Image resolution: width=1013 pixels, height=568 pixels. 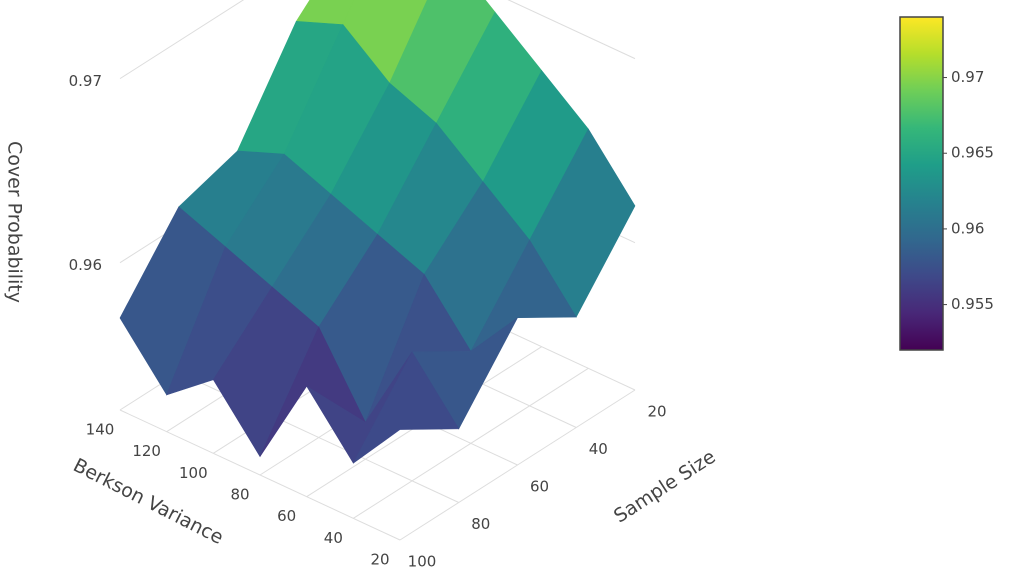 What do you see at coordinates (967, 77) in the screenshot?
I see `colorbar-tick-label: 0.97` at bounding box center [967, 77].